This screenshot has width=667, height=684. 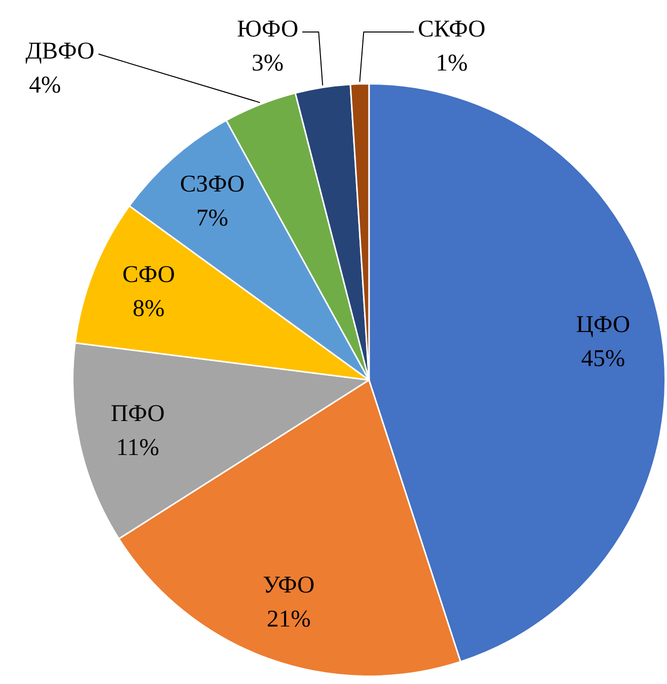 I want to click on slice-label: ПФО, so click(x=137, y=413).